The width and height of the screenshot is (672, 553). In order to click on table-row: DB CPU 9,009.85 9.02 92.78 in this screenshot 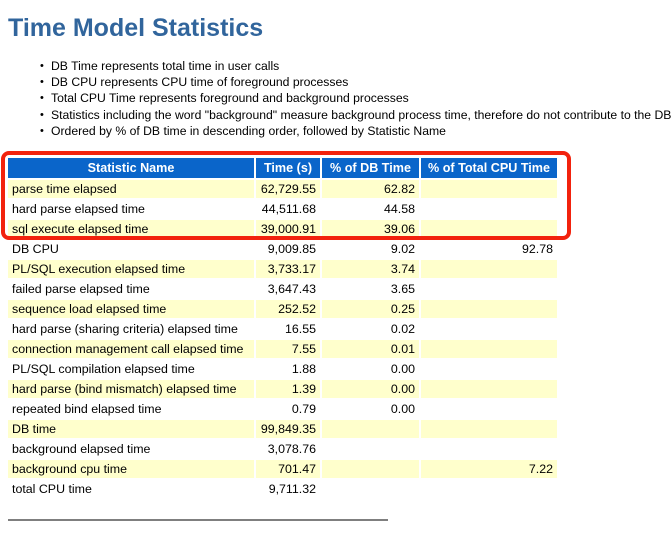, I will do `click(282, 249)`.